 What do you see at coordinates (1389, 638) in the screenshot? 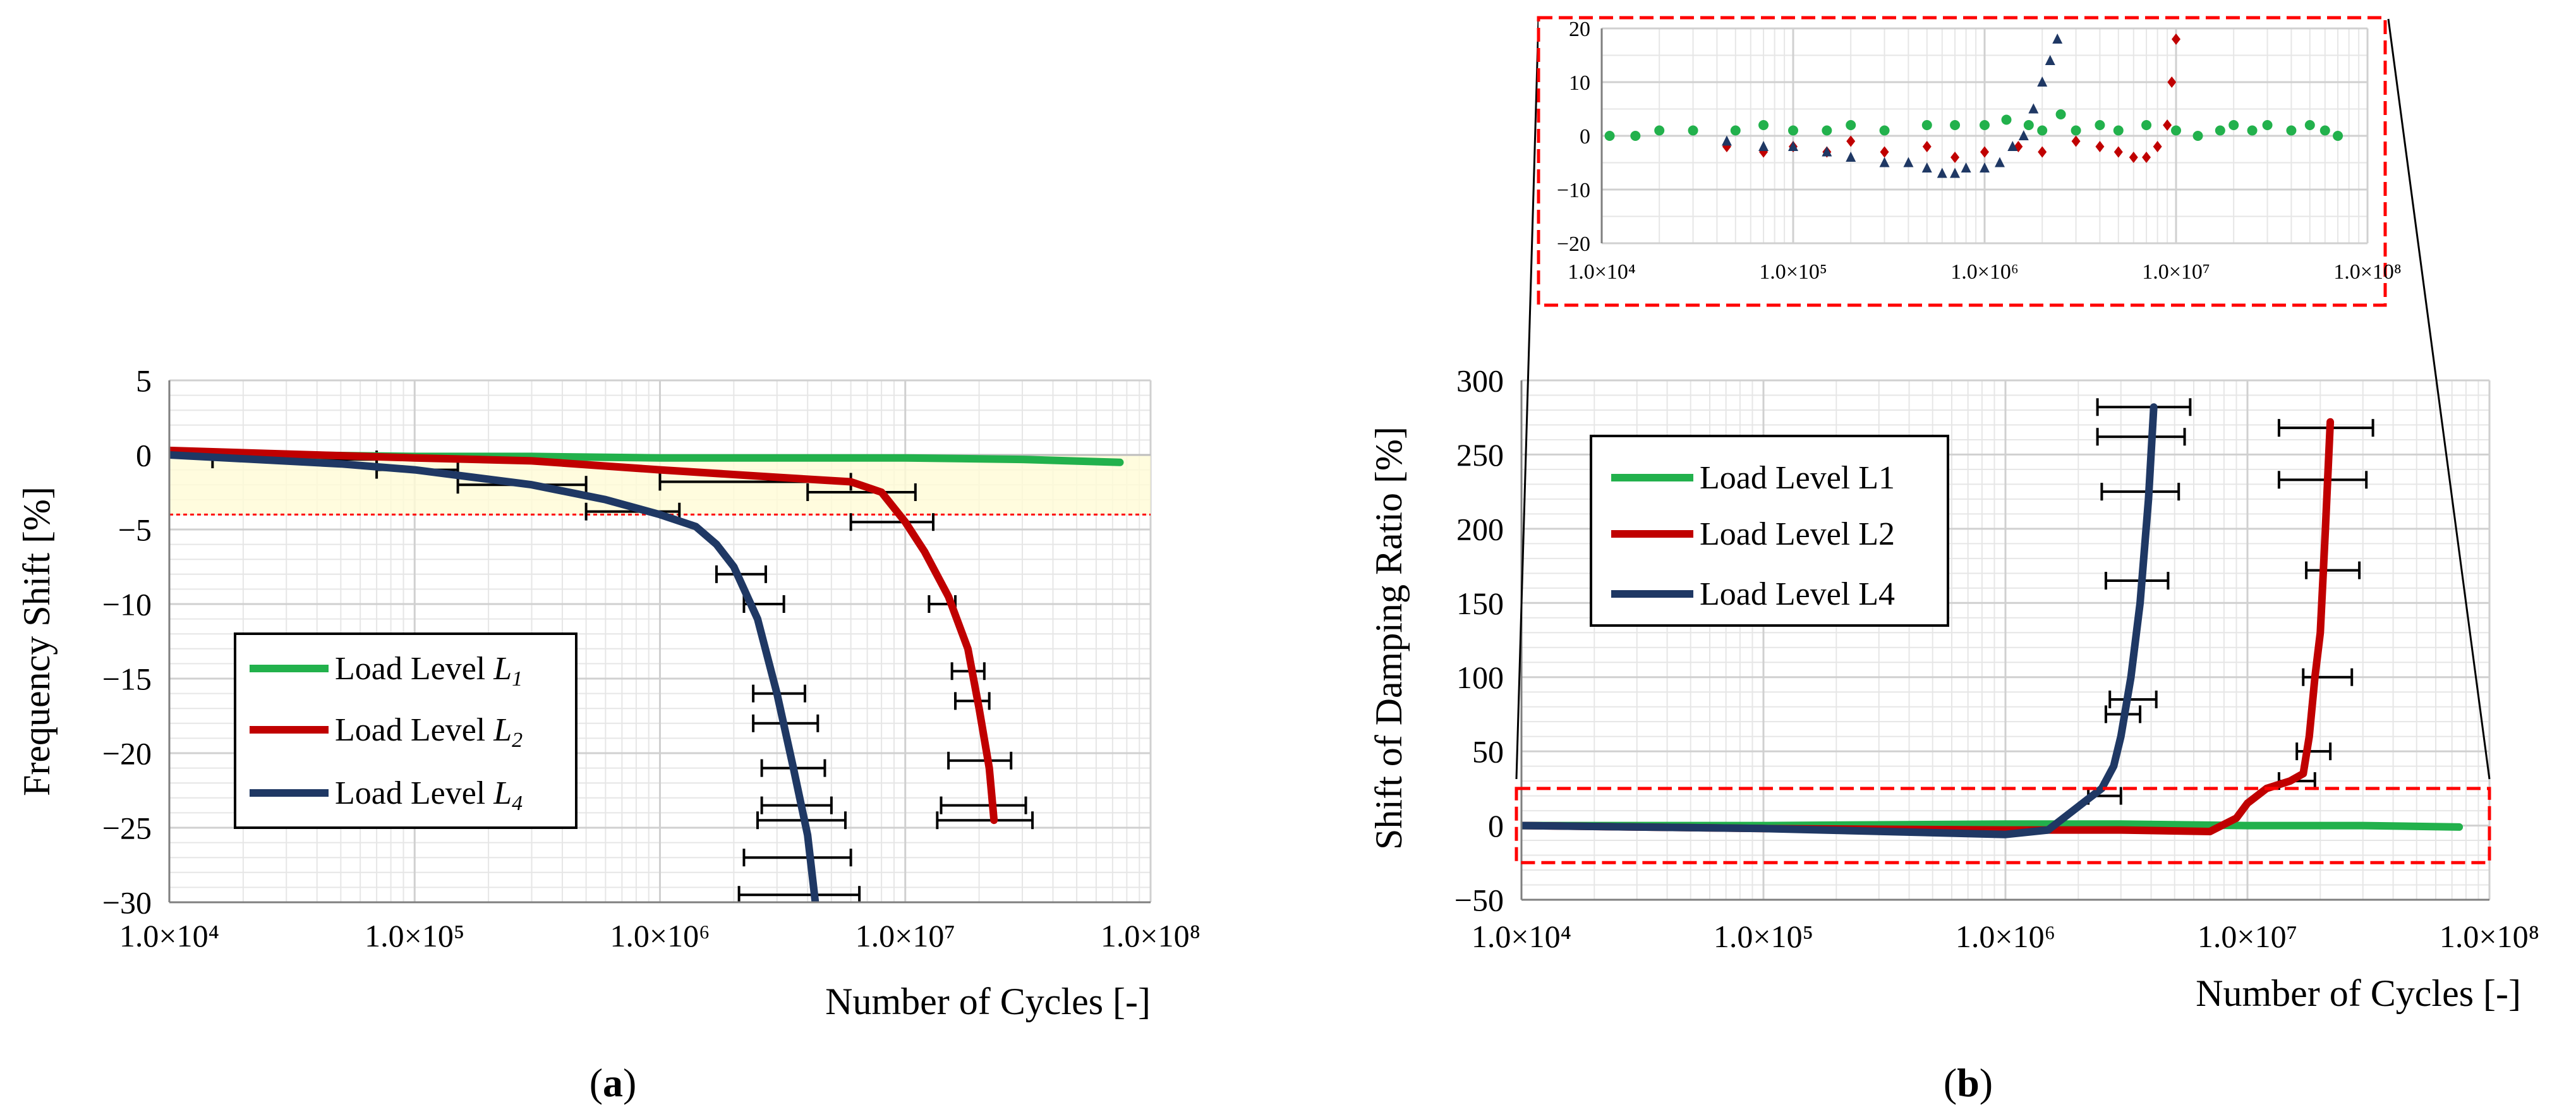
I see `panel-b-y-axis-title: Shift of Damping Ratio [%]` at bounding box center [1389, 638].